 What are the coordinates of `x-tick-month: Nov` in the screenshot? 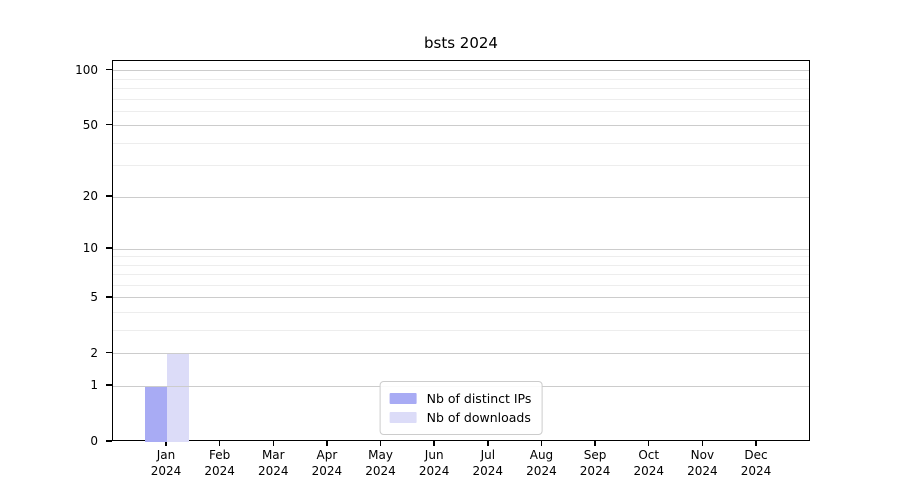 It's located at (702, 455).